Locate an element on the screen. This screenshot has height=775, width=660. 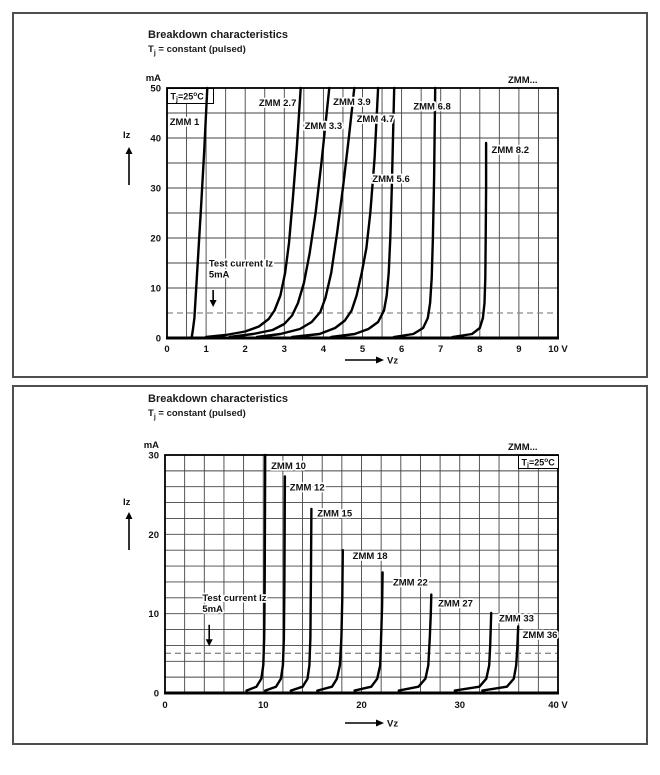
curve-label-zmm-15: ZMM 15 is located at coordinates (335, 514).